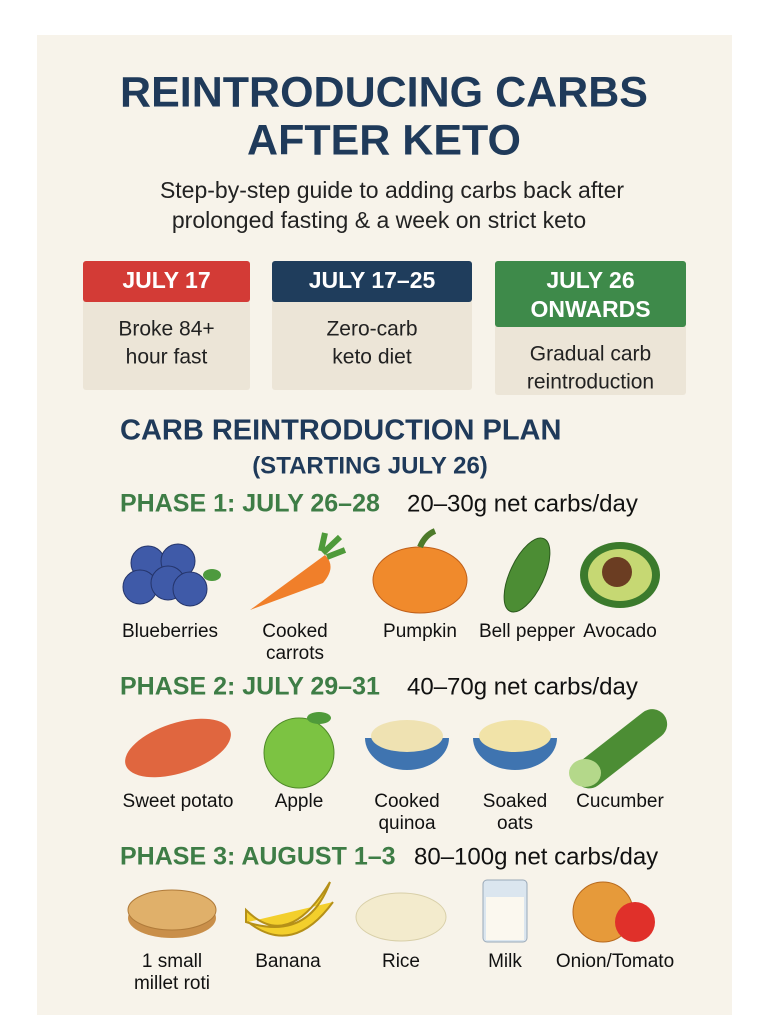 The width and height of the screenshot is (768, 1024). Describe the element at coordinates (250, 504) in the screenshot. I see `phase-name: PHASE 1: JULY 26–28` at that location.